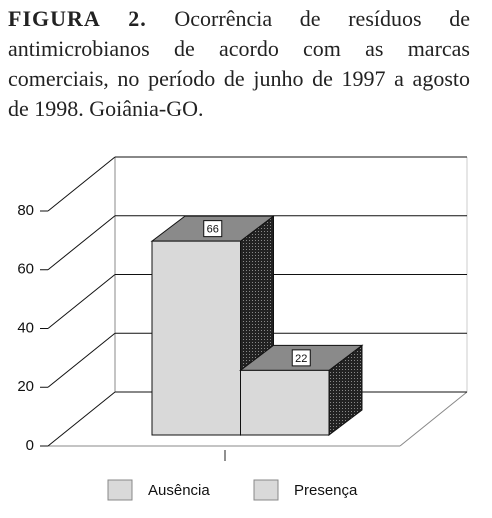 The width and height of the screenshot is (492, 518). What do you see at coordinates (25, 327) in the screenshot?
I see `y-tick-label: 40` at bounding box center [25, 327].